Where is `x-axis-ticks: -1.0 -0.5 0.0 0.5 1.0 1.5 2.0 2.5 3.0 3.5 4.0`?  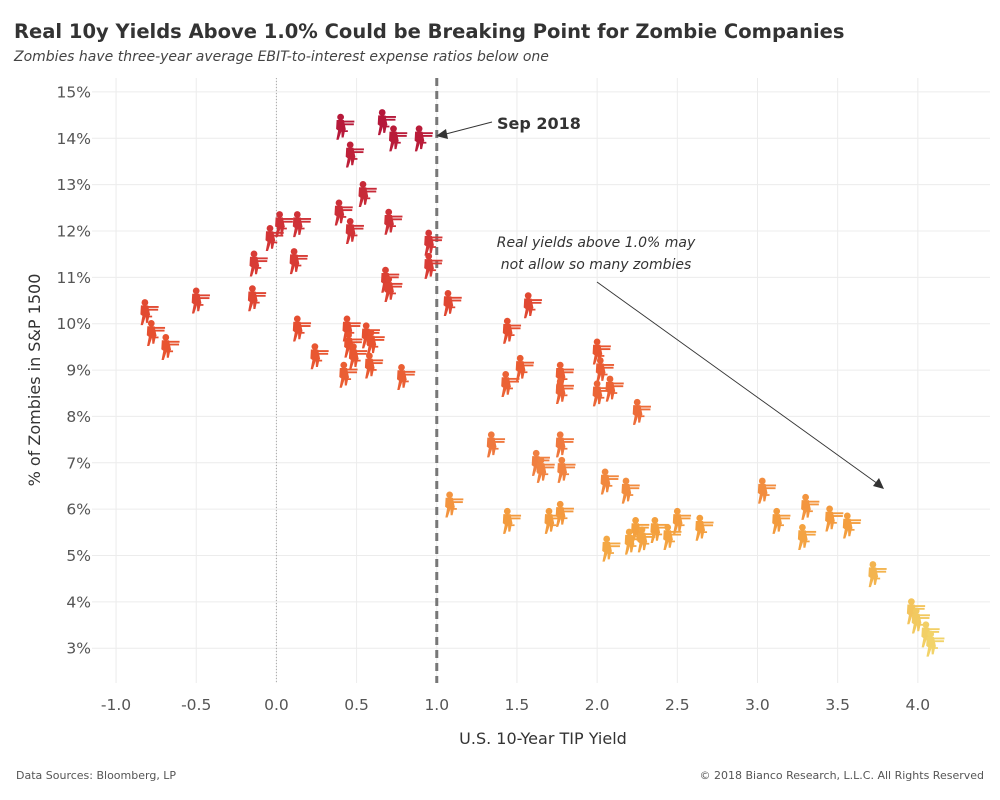
x-axis-ticks: -1.0 -0.5 0.0 0.5 1.0 1.5 2.0 2.5 3.0 3.5 4.0 is located at coordinates (515, 705).